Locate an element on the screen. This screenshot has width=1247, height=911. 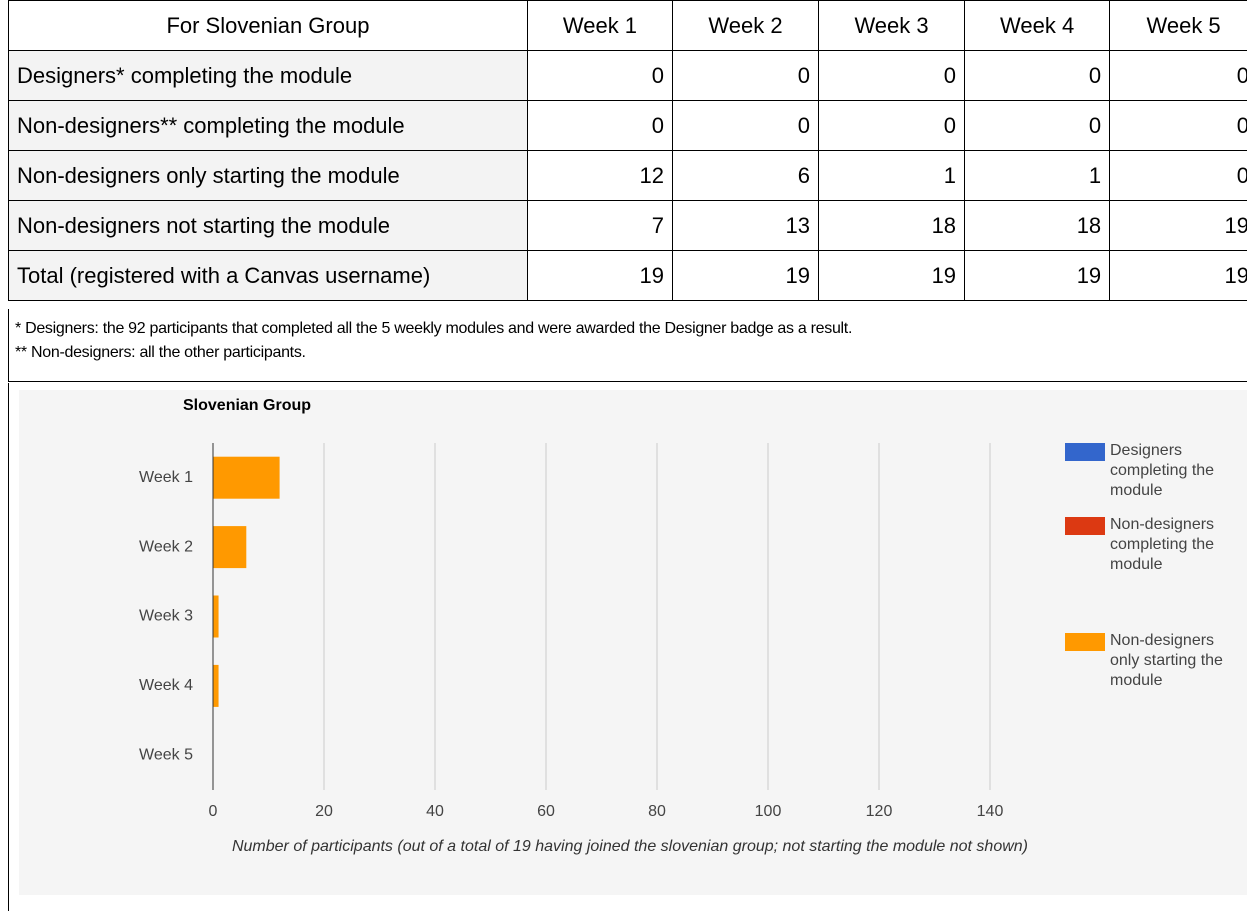
row-label: Non-designers only starting the module is located at coordinates (268, 175).